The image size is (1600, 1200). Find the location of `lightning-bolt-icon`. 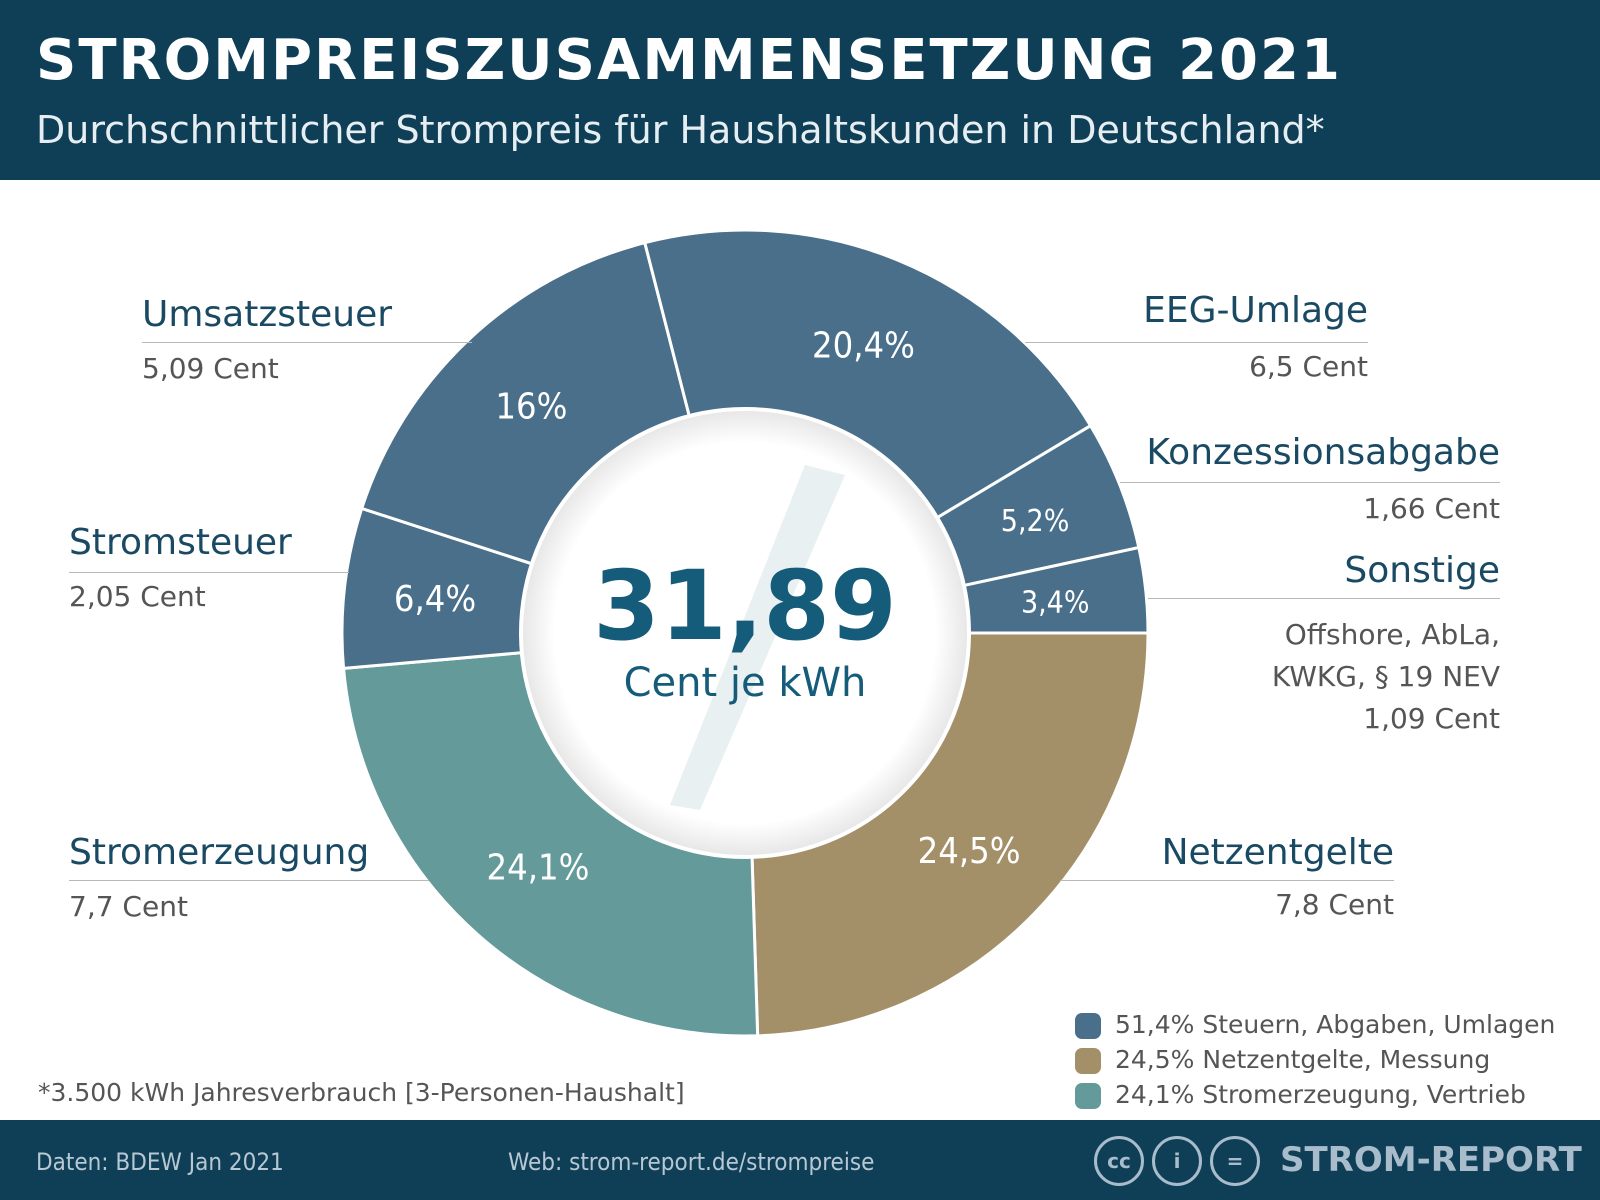

lightning-bolt-icon is located at coordinates (757, 637).